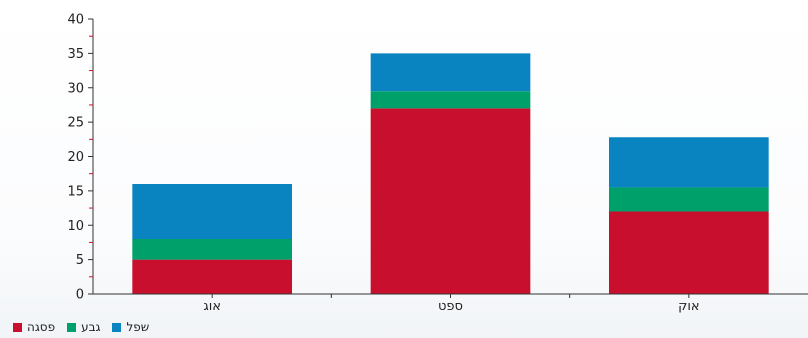 The image size is (808, 338). I want to click on legend-swatch-low, so click(117, 327).